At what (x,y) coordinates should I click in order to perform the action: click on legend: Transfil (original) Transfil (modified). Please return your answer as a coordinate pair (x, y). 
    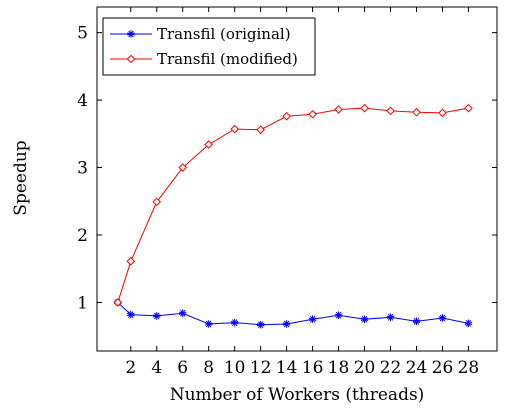
    Looking at the image, I should click on (209, 46).